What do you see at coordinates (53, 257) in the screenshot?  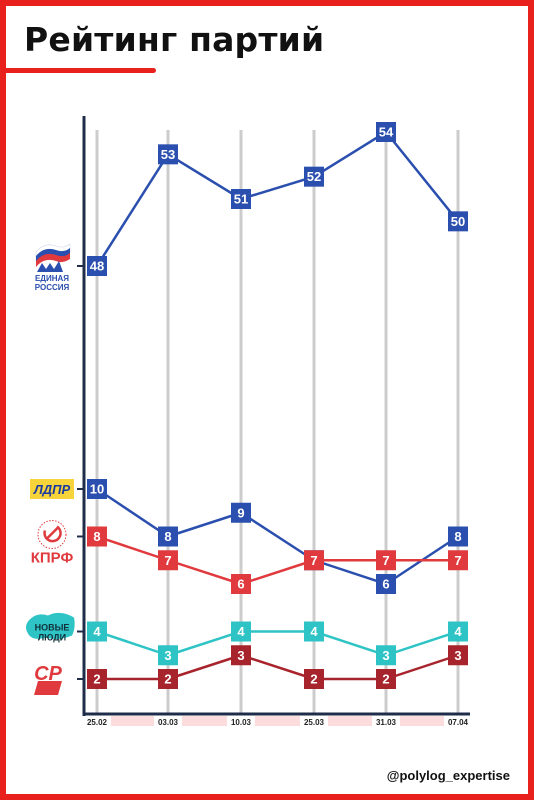 I see `bear-flag-icon` at bounding box center [53, 257].